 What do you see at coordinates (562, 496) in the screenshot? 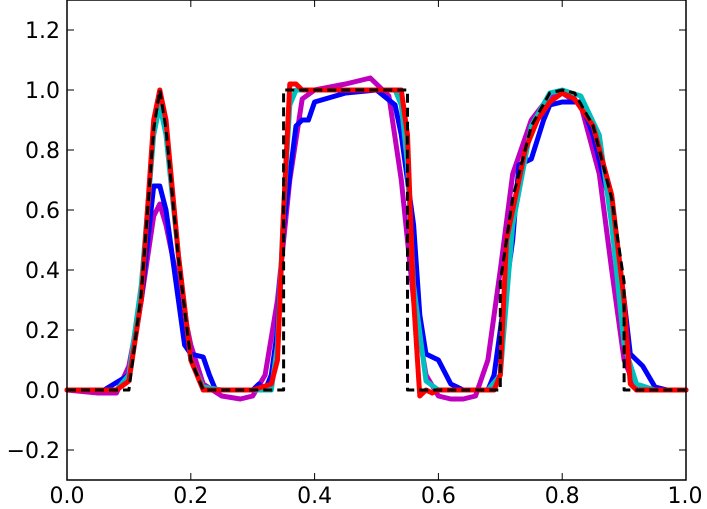
I see `x-tick-label: 0.8` at bounding box center [562, 496].